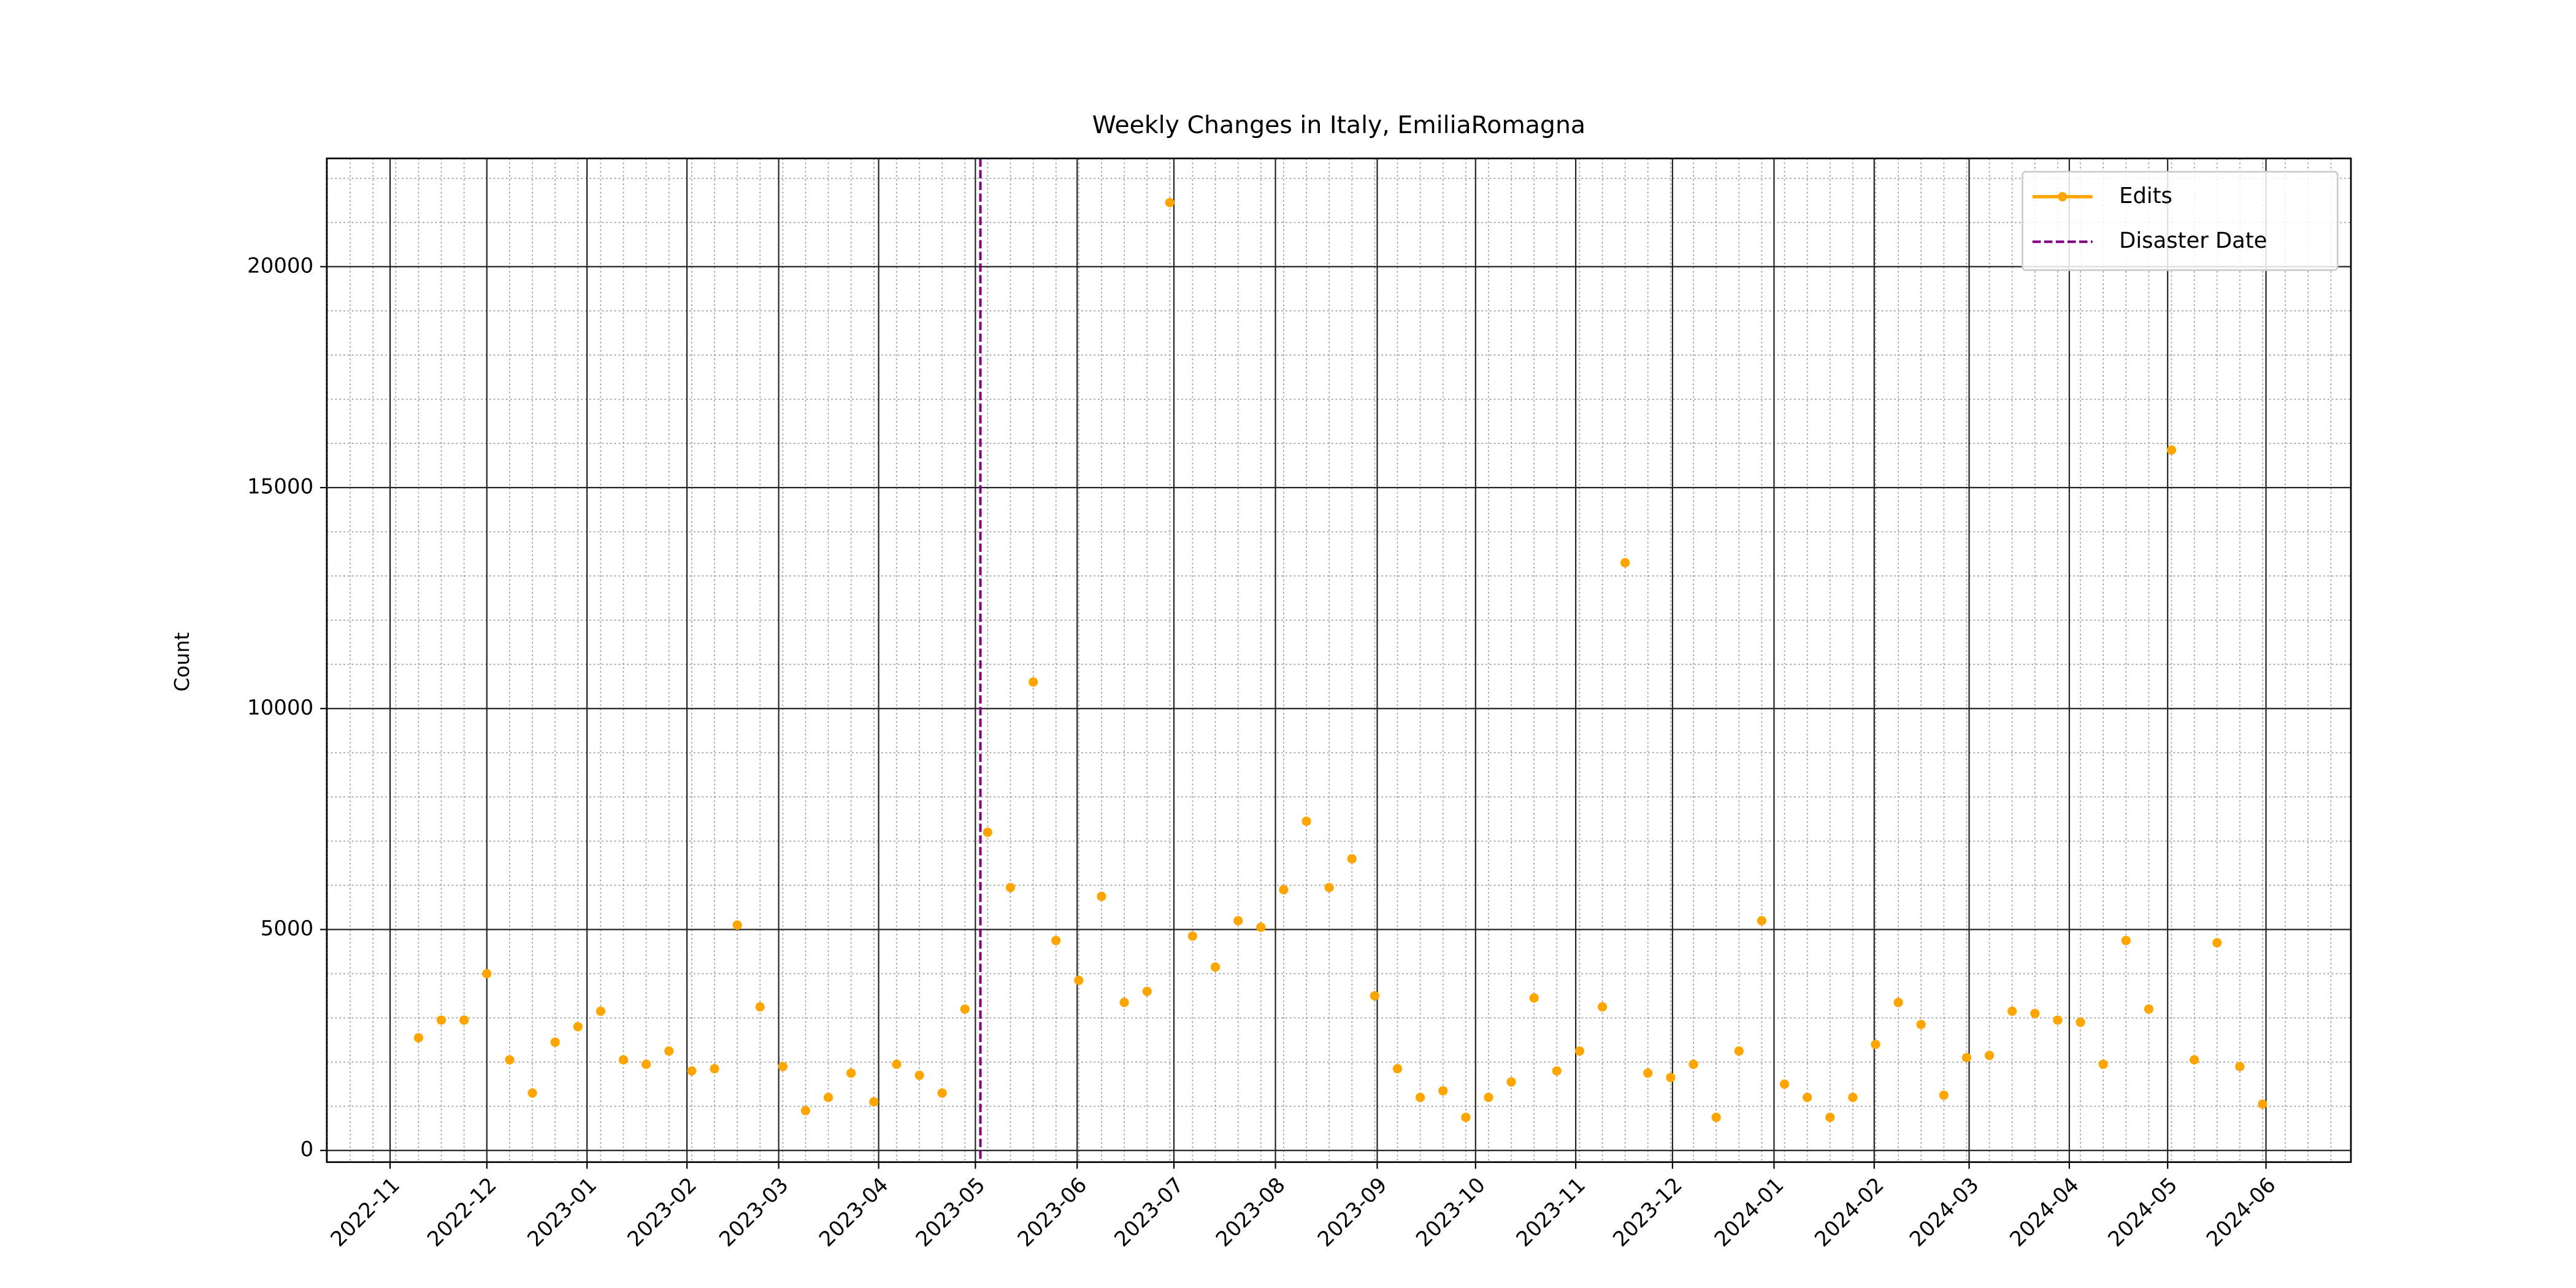 The image size is (2576, 1288). Describe the element at coordinates (2063, 197) in the screenshot. I see `legend-marker` at that location.